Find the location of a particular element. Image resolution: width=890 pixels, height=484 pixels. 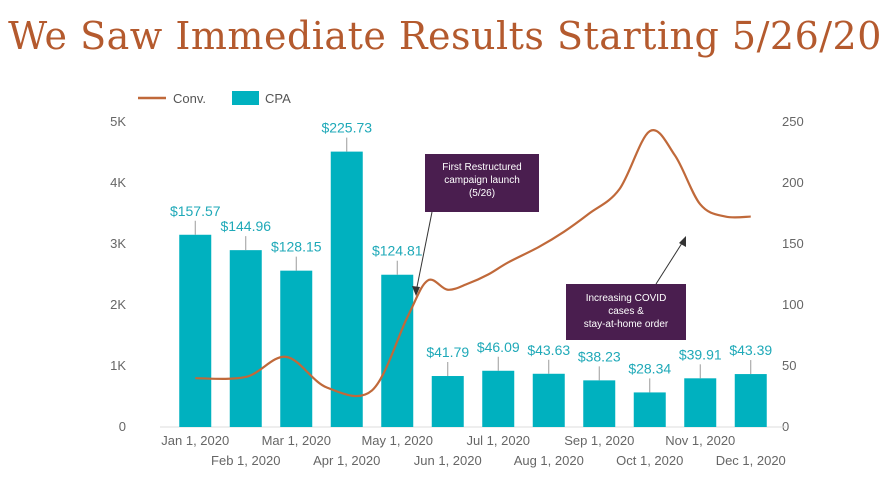

cpa-data-label: $144.96 is located at coordinates (245, 226).